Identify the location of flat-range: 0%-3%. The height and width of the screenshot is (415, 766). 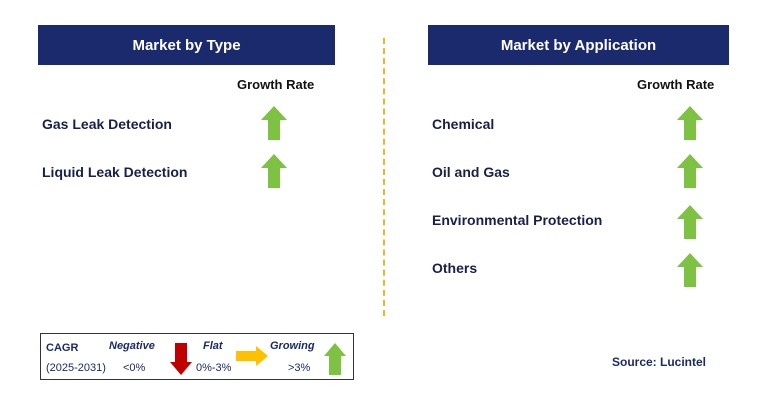
(214, 368).